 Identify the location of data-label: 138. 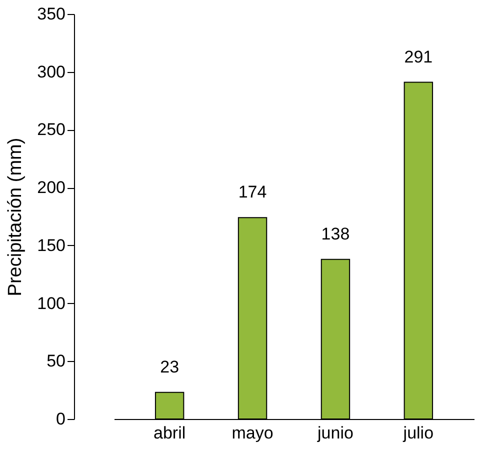
(335, 234).